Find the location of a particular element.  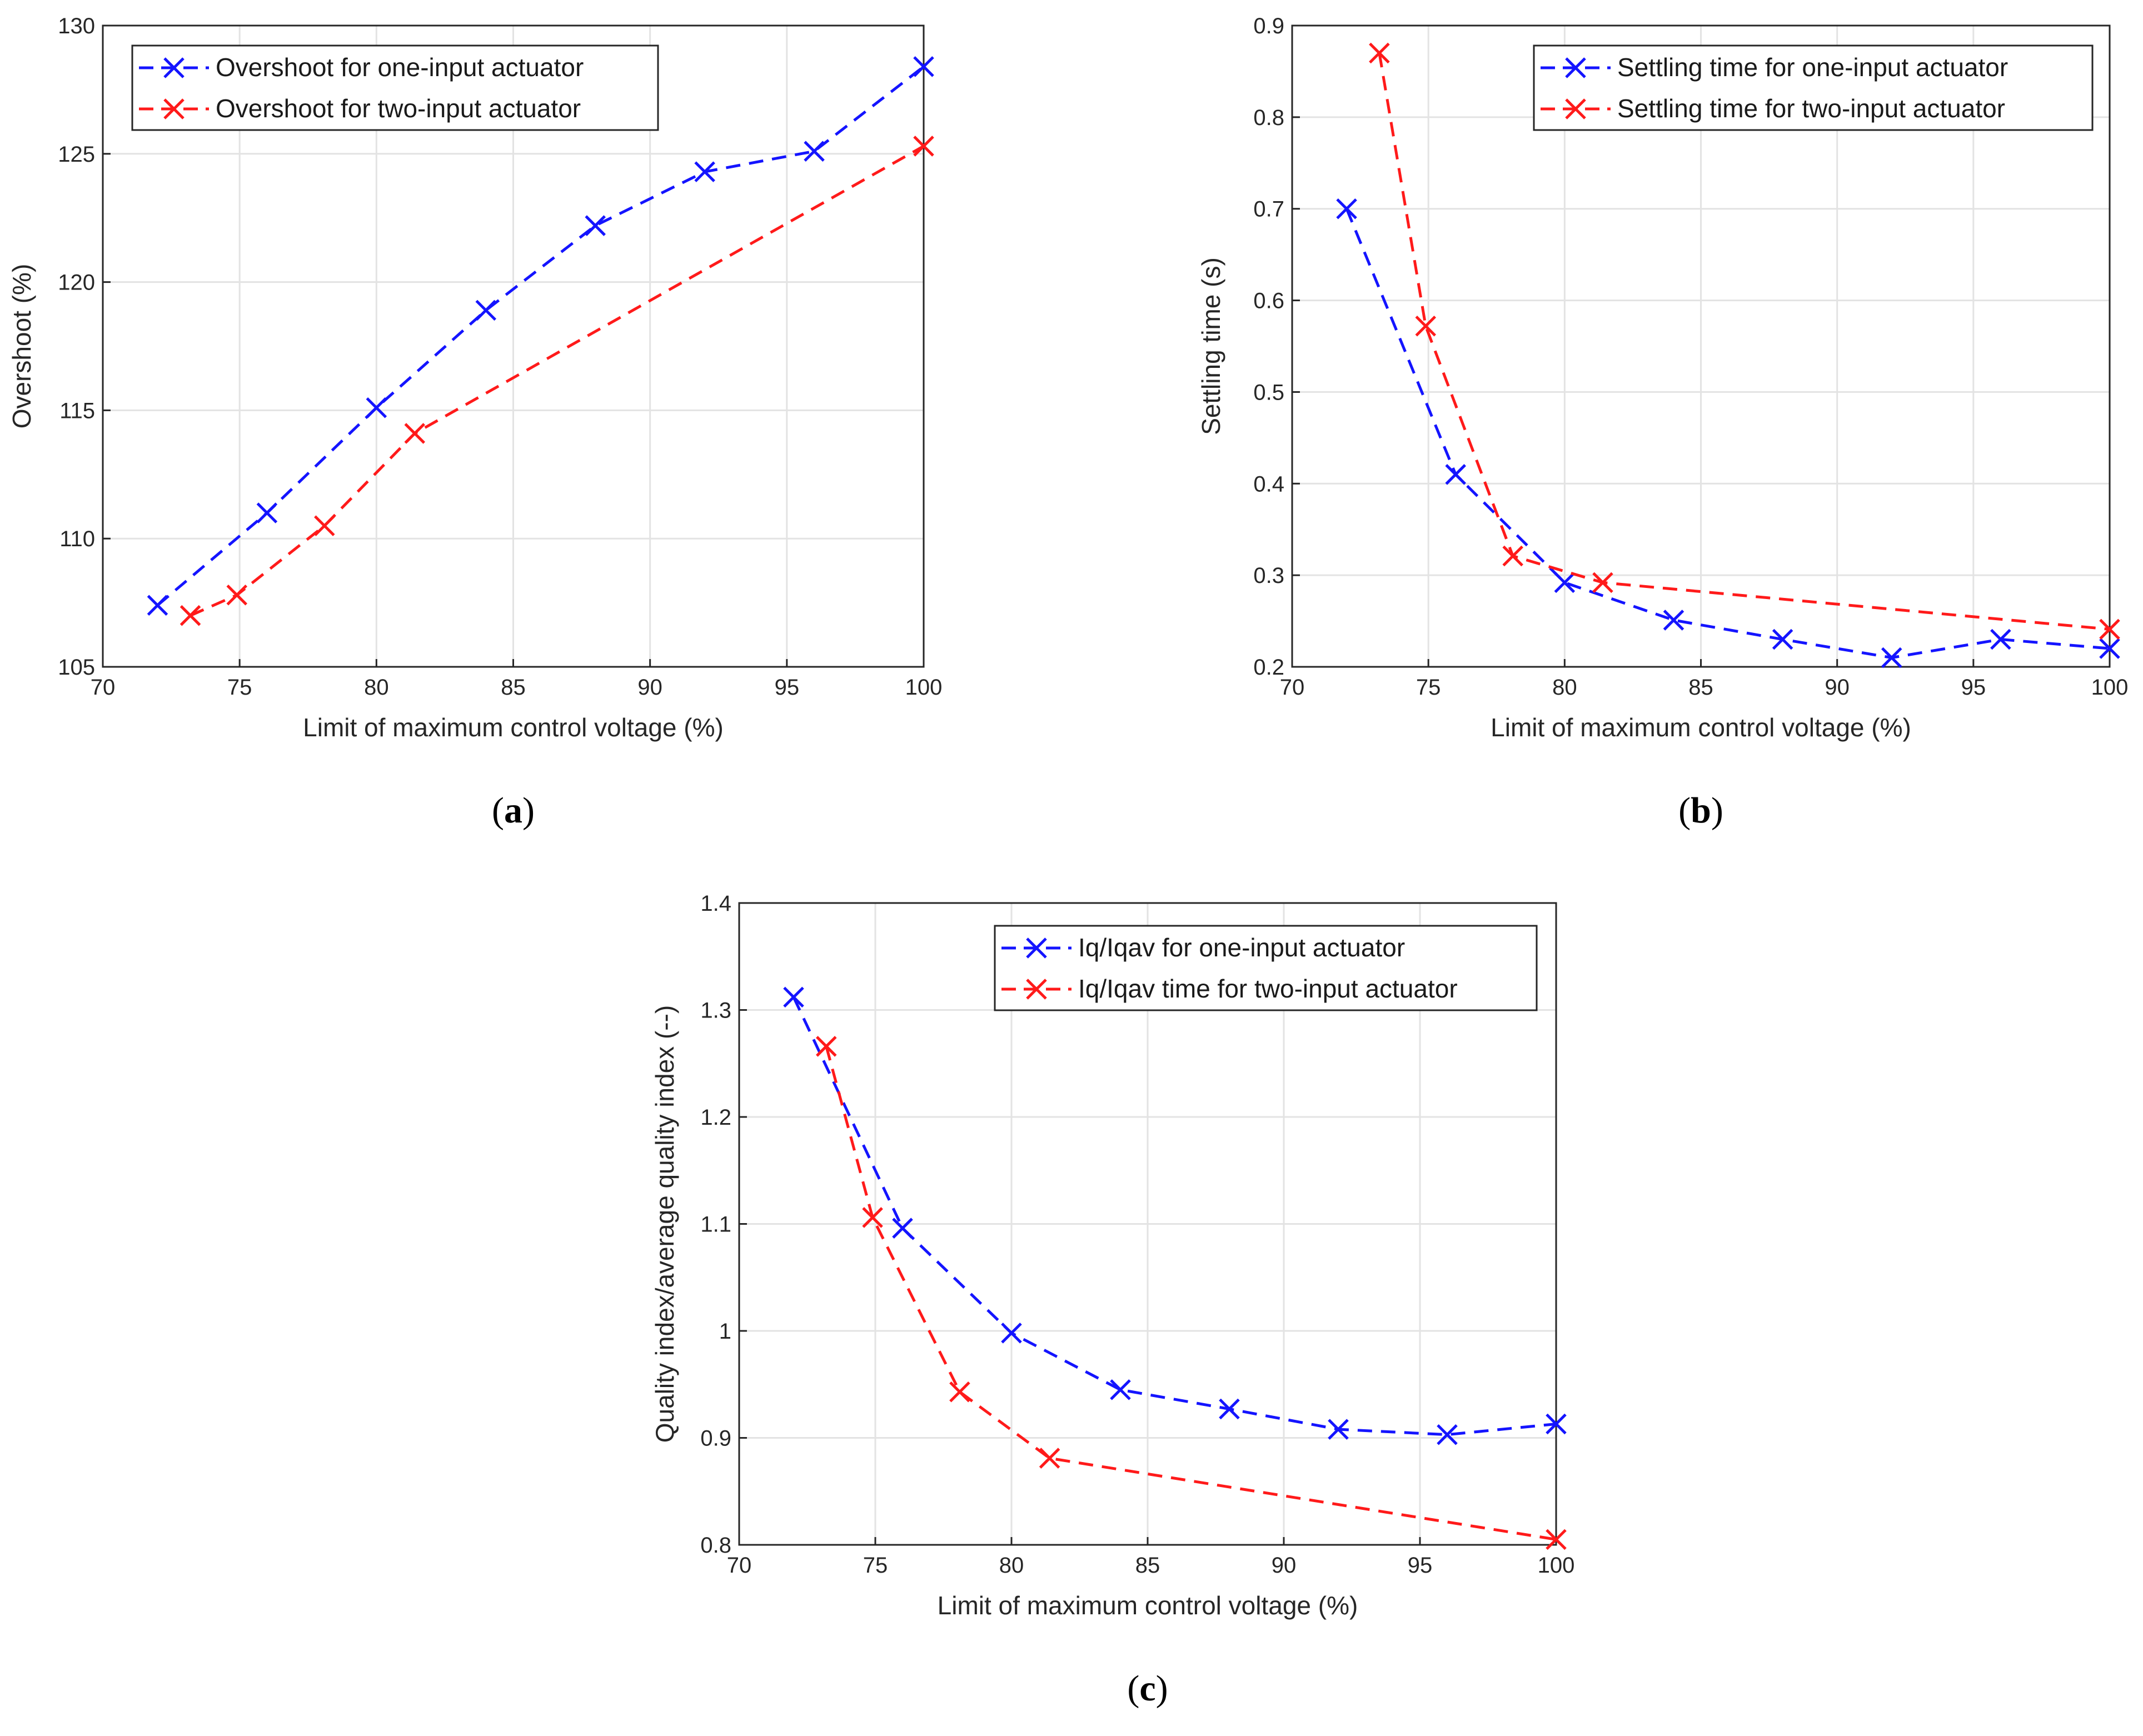

legend-entry-label: Iq/Iqav for one-input actuator is located at coordinates (1242, 947).